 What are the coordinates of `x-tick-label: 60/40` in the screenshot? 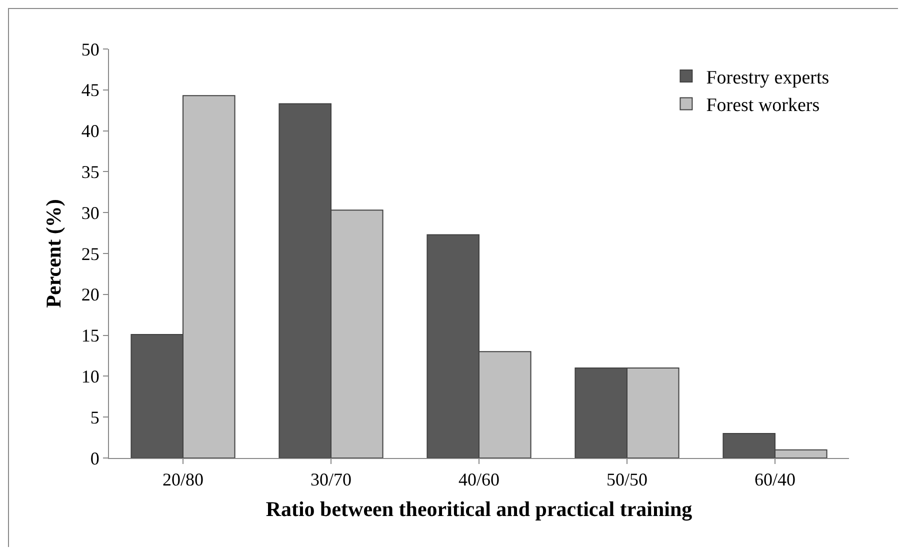 It's located at (775, 480).